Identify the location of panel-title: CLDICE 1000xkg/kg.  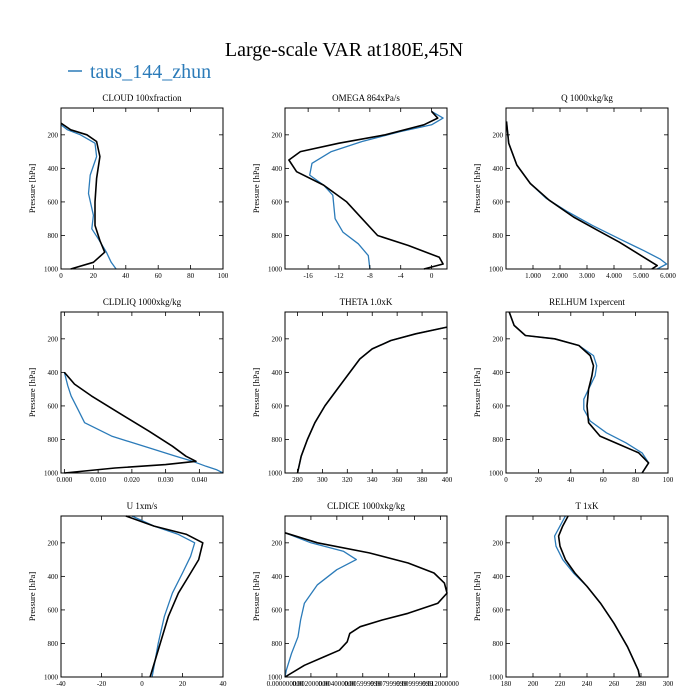
(366, 506).